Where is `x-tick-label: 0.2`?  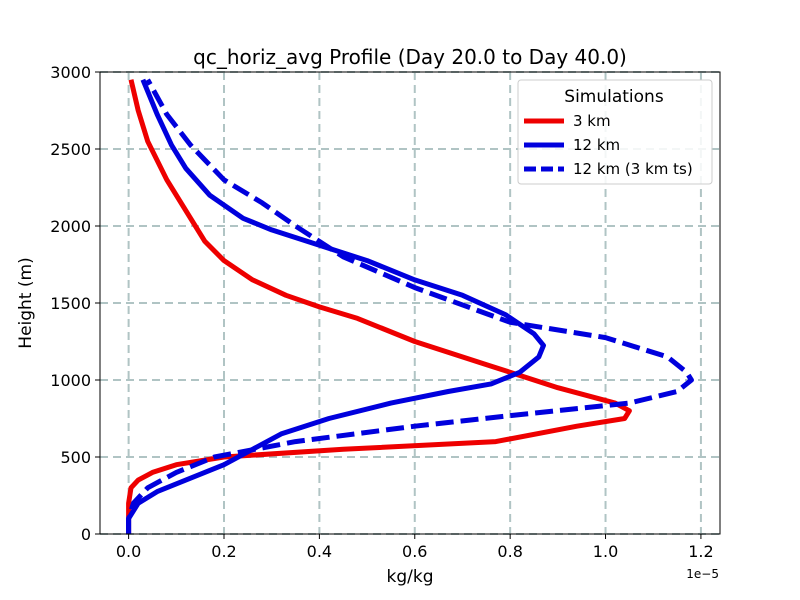 x-tick-label: 0.2 is located at coordinates (223, 551).